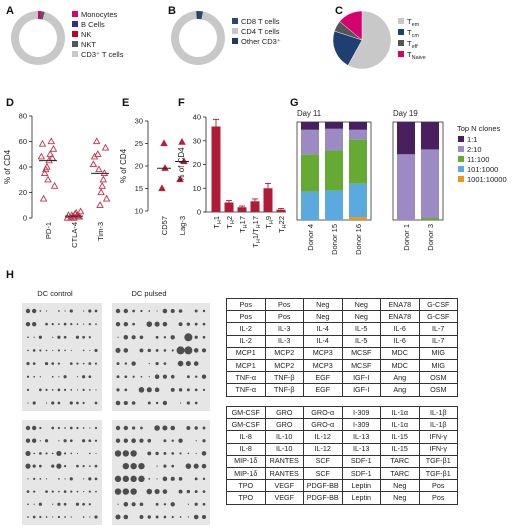 The height and width of the screenshot is (531, 520). Describe the element at coordinates (416, 55) in the screenshot. I see `legend-C-label-3: TNaive` at that location.